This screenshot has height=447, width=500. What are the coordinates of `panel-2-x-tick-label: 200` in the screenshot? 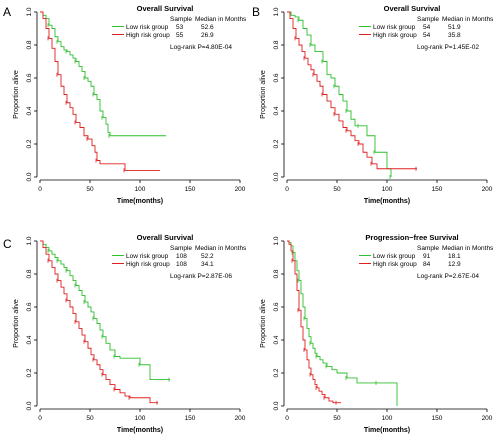 It's located at (487, 189).